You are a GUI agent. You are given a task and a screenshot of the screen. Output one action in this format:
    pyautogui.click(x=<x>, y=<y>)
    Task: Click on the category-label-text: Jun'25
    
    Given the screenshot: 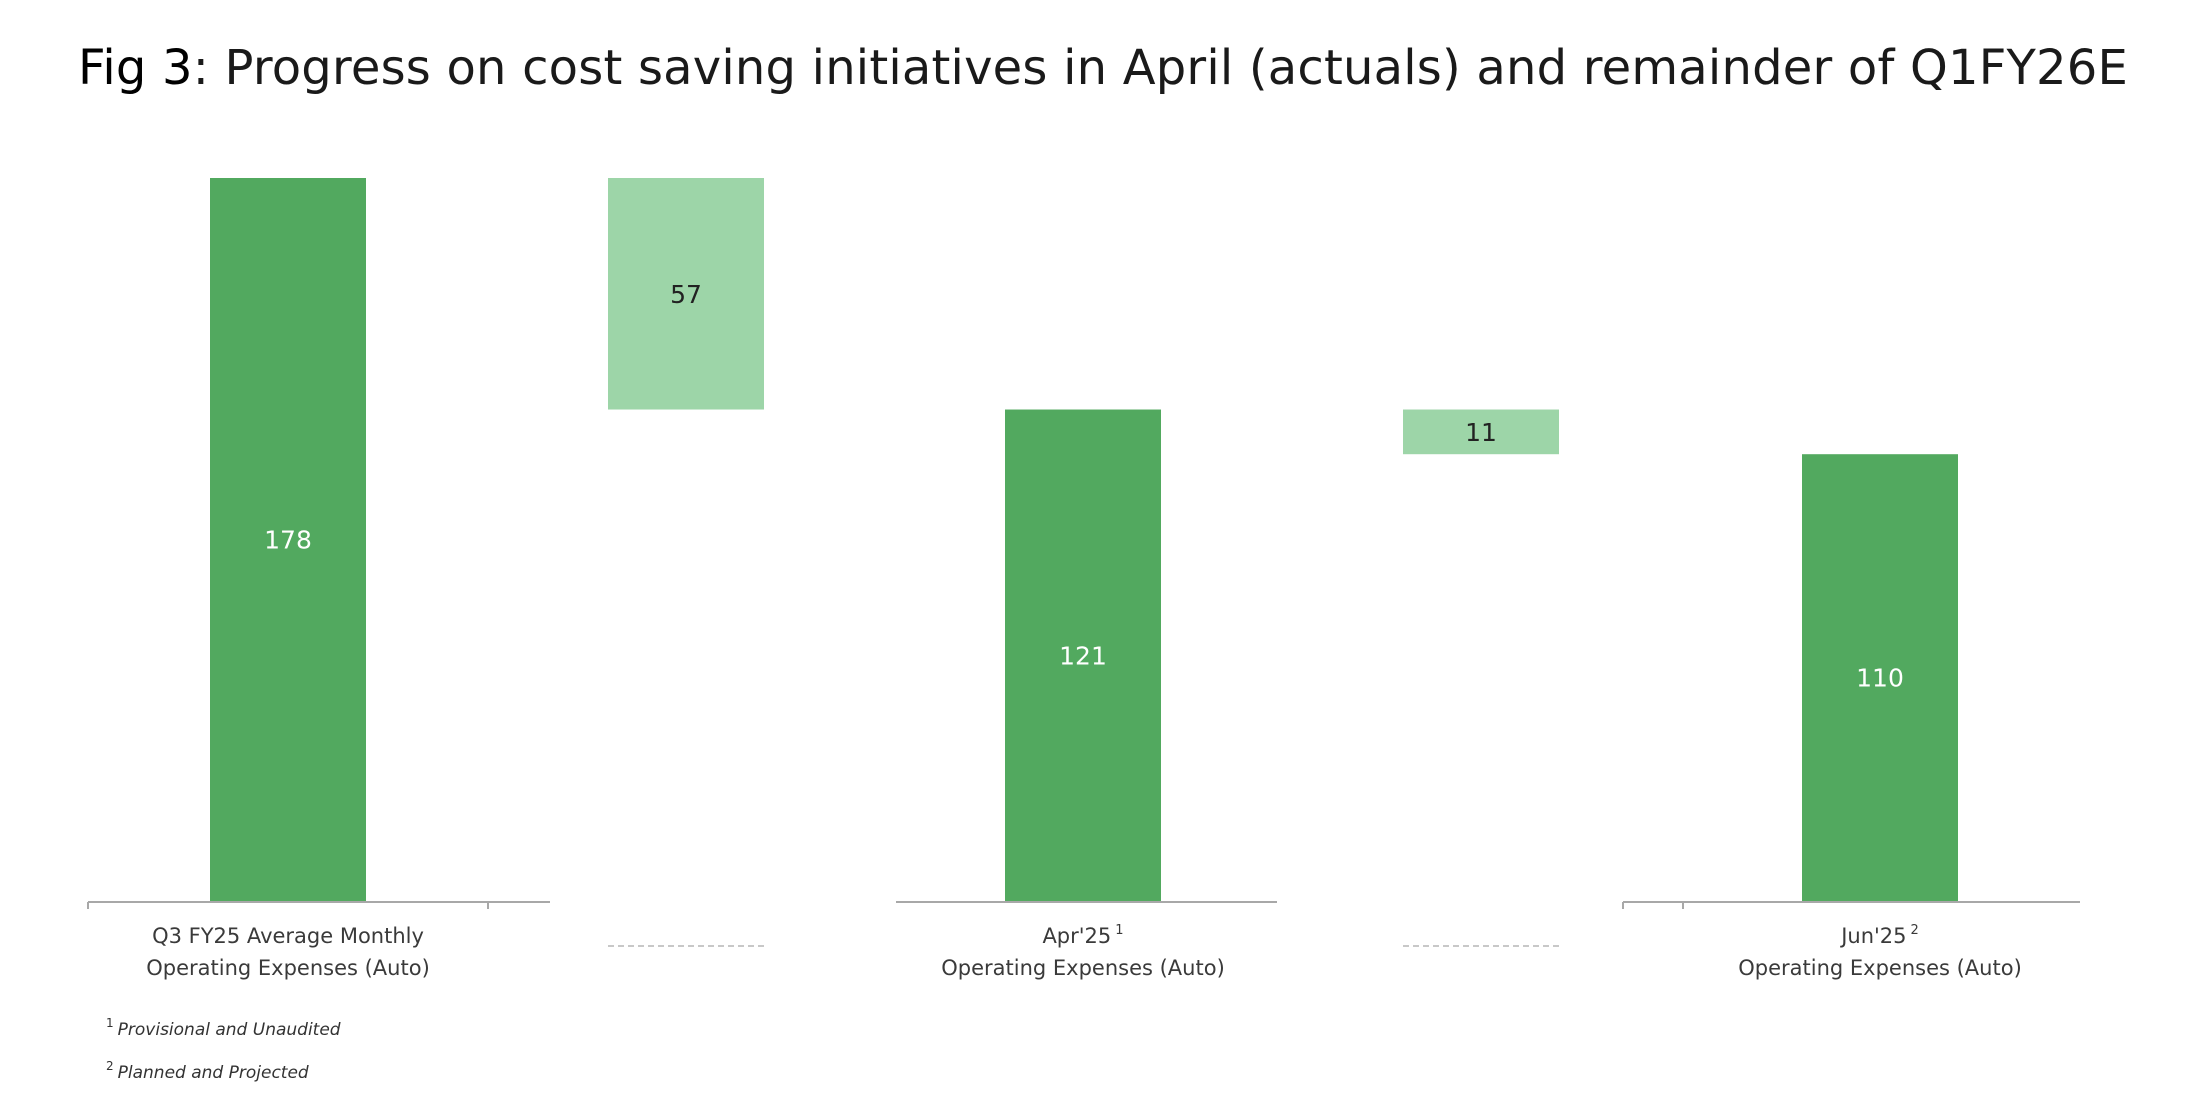 What is the action you would take?
    pyautogui.click(x=1874, y=936)
    